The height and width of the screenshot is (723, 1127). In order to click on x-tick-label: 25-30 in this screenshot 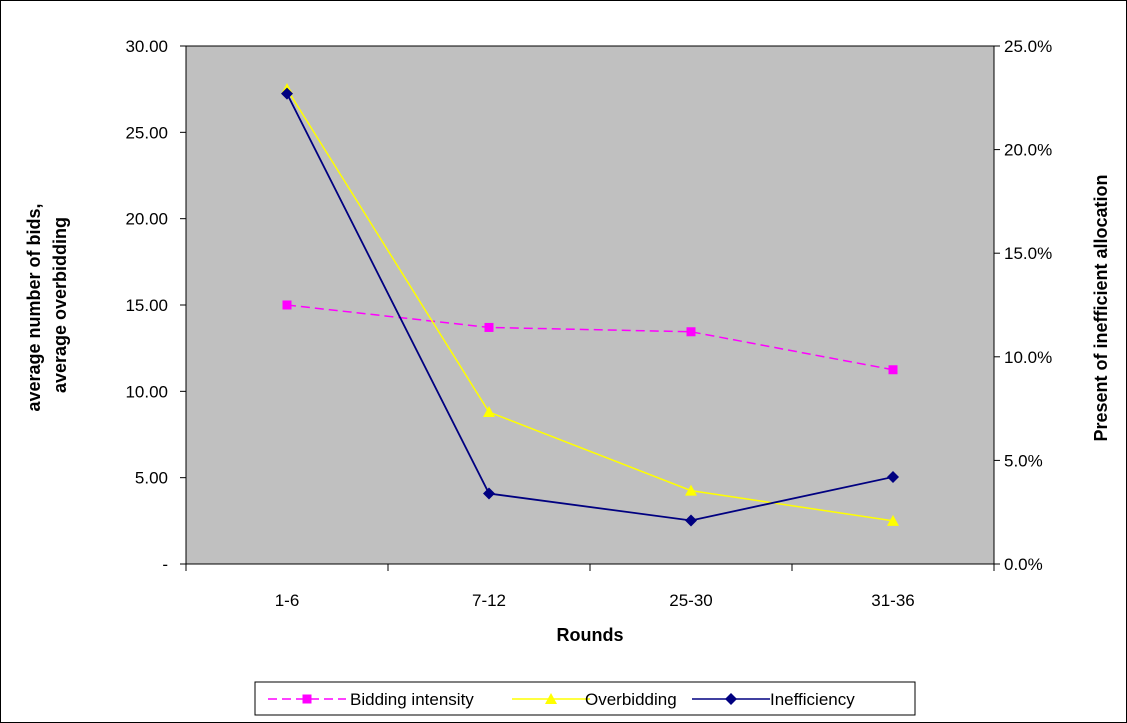, I will do `click(690, 600)`.